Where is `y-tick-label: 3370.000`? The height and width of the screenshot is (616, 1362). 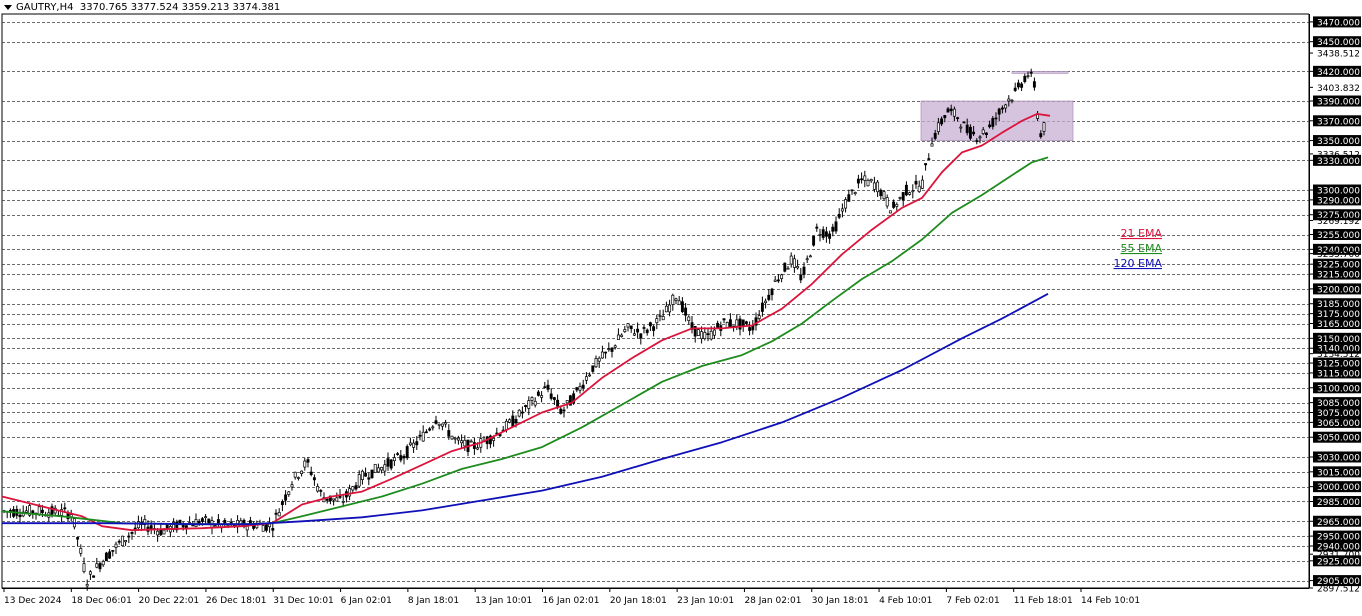
y-tick-label: 3370.000 is located at coordinates (1338, 122).